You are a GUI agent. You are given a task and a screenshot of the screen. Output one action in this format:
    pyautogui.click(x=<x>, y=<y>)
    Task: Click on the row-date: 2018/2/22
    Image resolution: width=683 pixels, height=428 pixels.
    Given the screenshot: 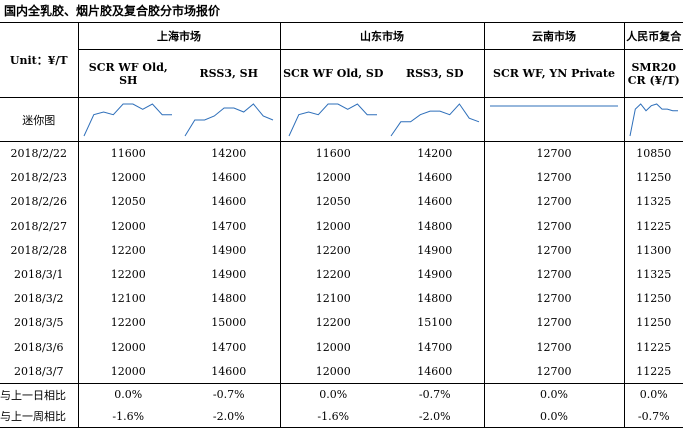 What is the action you would take?
    pyautogui.click(x=38, y=154)
    